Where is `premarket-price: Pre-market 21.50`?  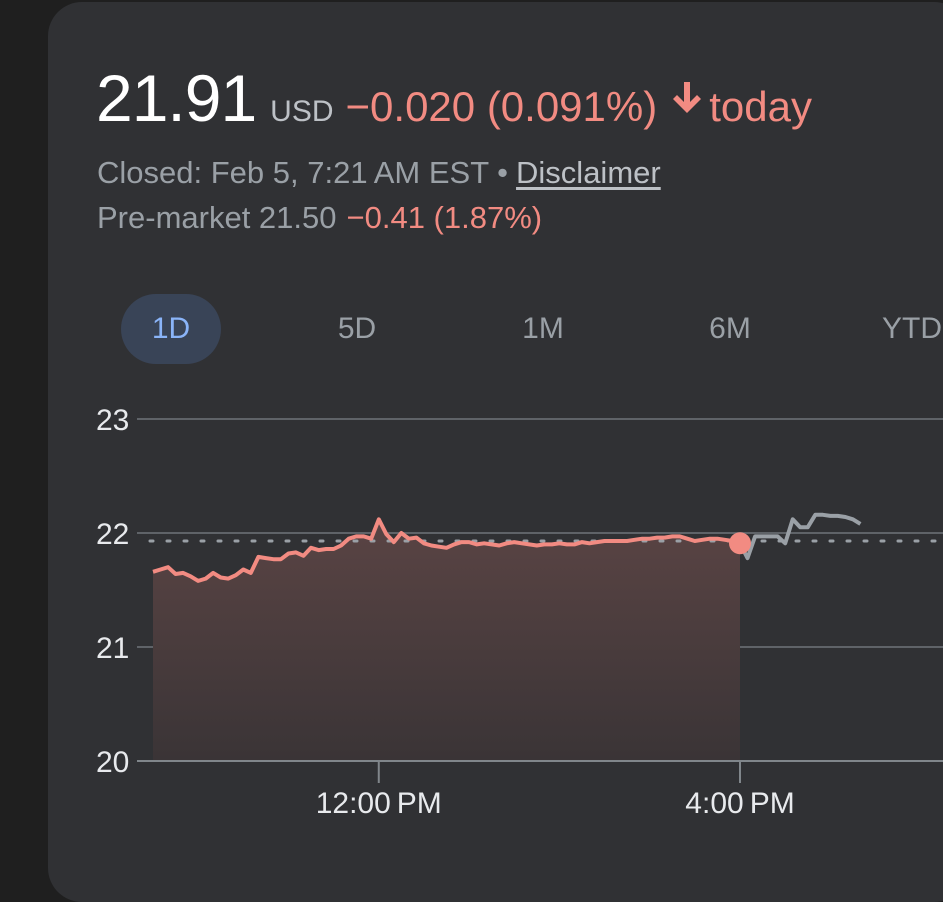
premarket-price: Pre-market 21.50 is located at coordinates (217, 217).